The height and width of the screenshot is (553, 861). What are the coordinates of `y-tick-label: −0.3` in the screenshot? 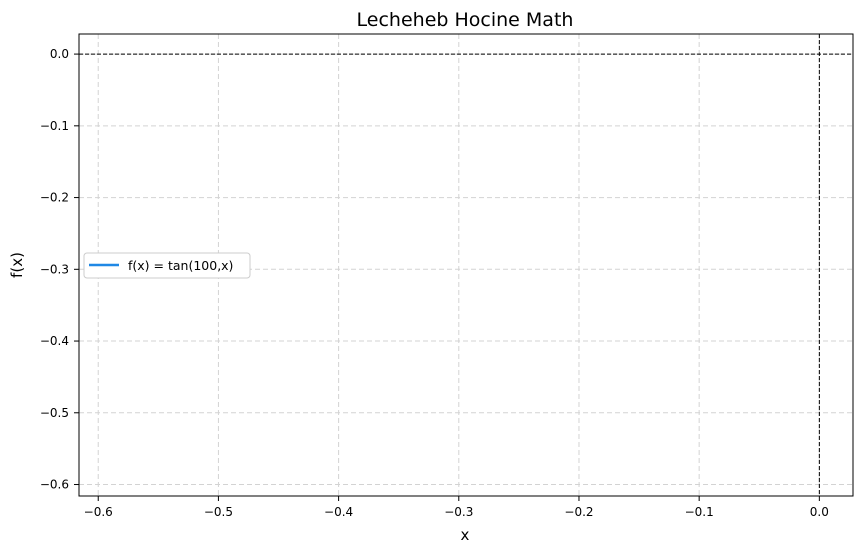 It's located at (54, 269).